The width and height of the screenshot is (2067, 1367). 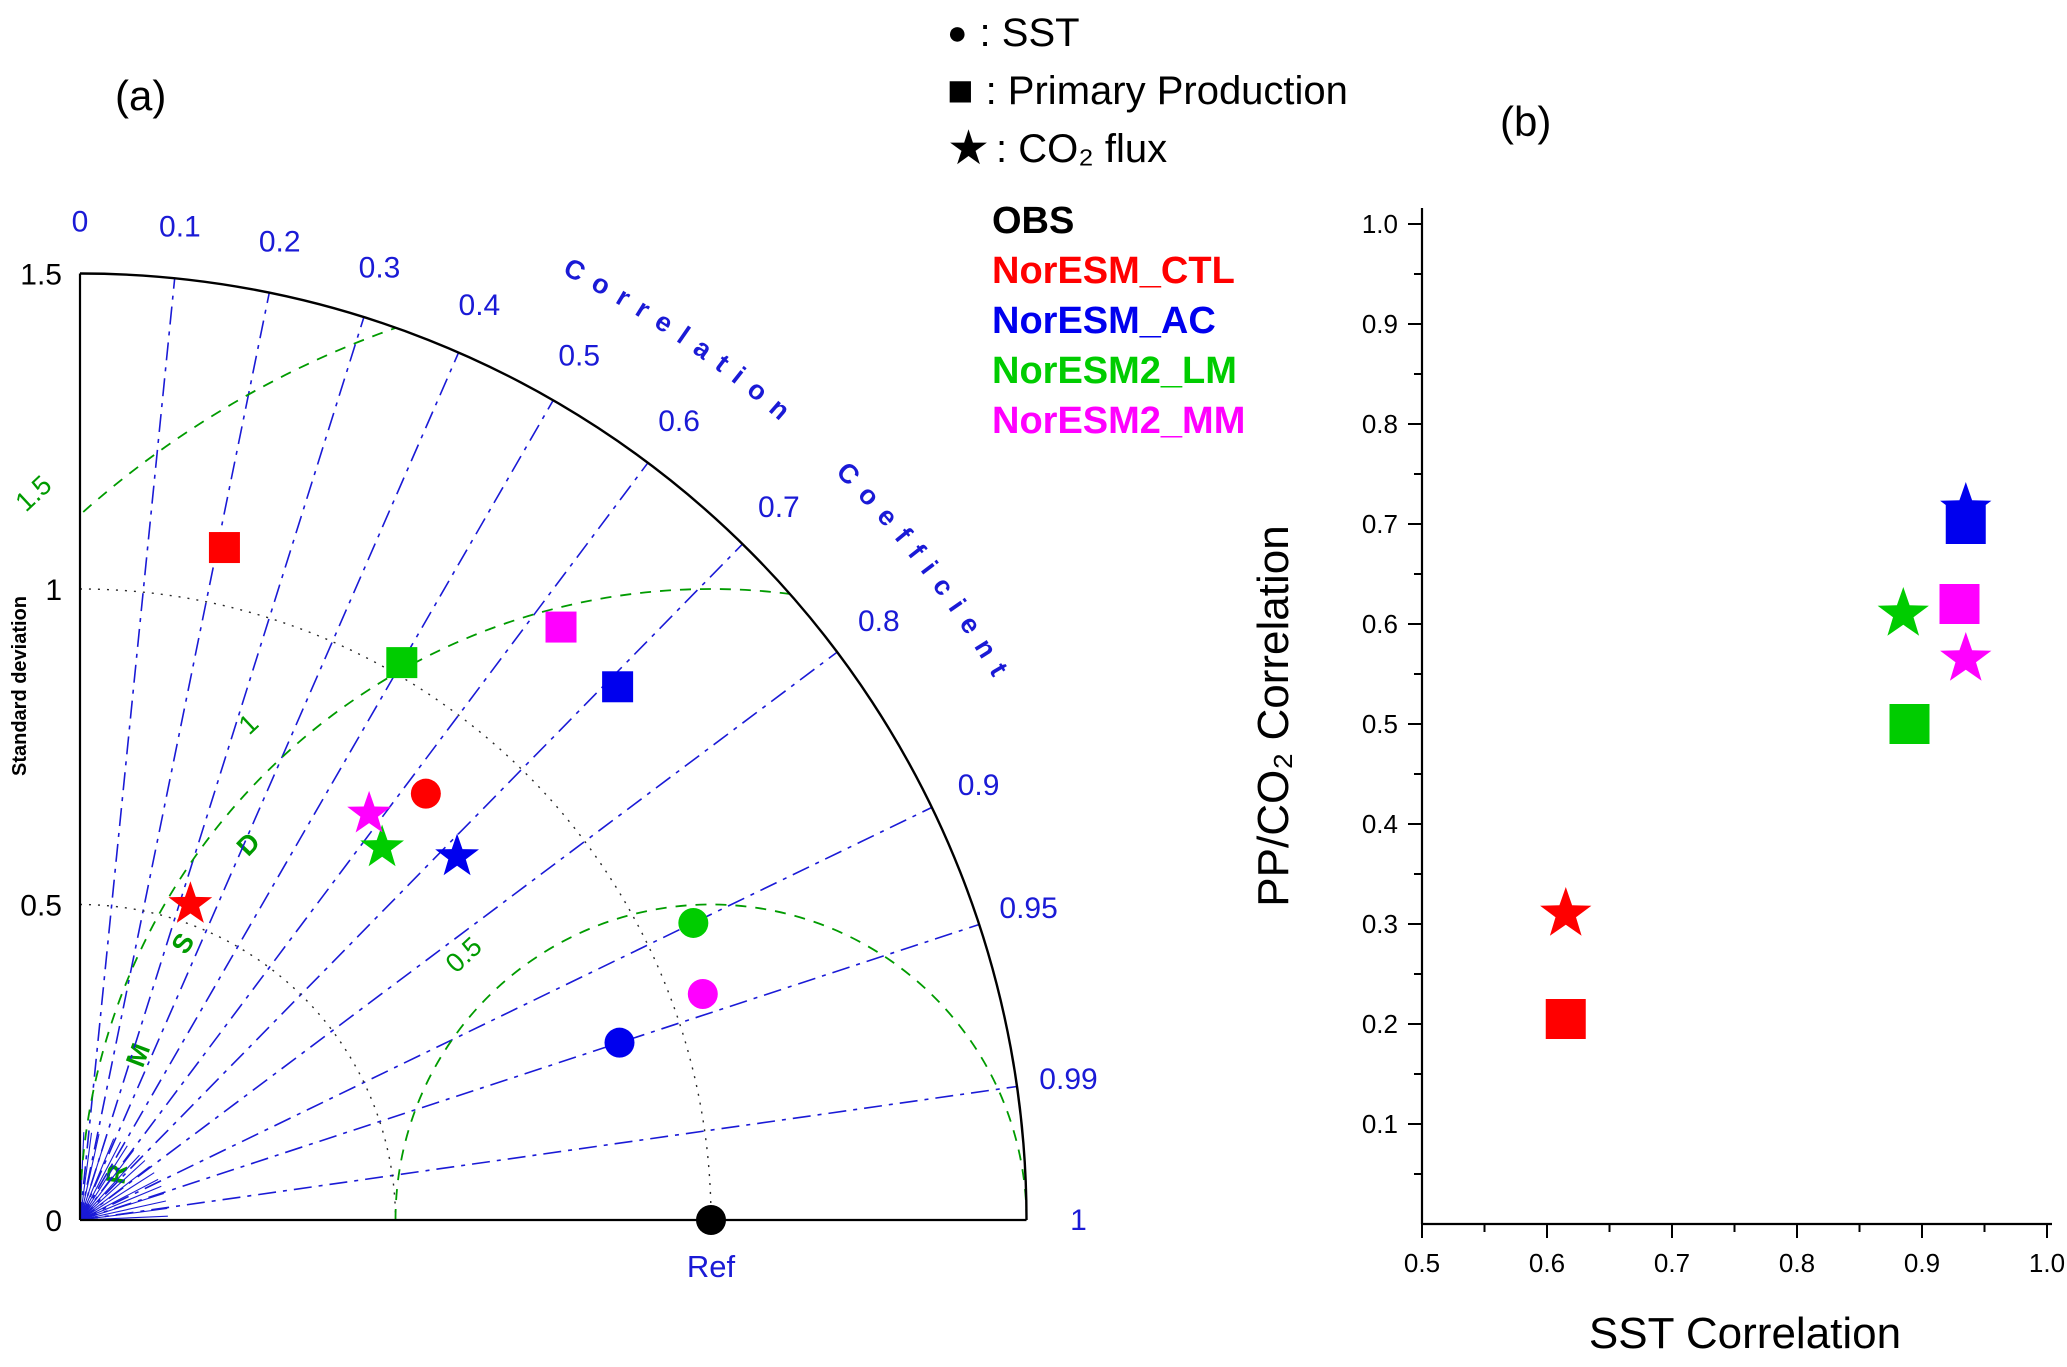 What do you see at coordinates (1380, 1124) in the screenshot?
I see `y-tick-label: 0.1` at bounding box center [1380, 1124].